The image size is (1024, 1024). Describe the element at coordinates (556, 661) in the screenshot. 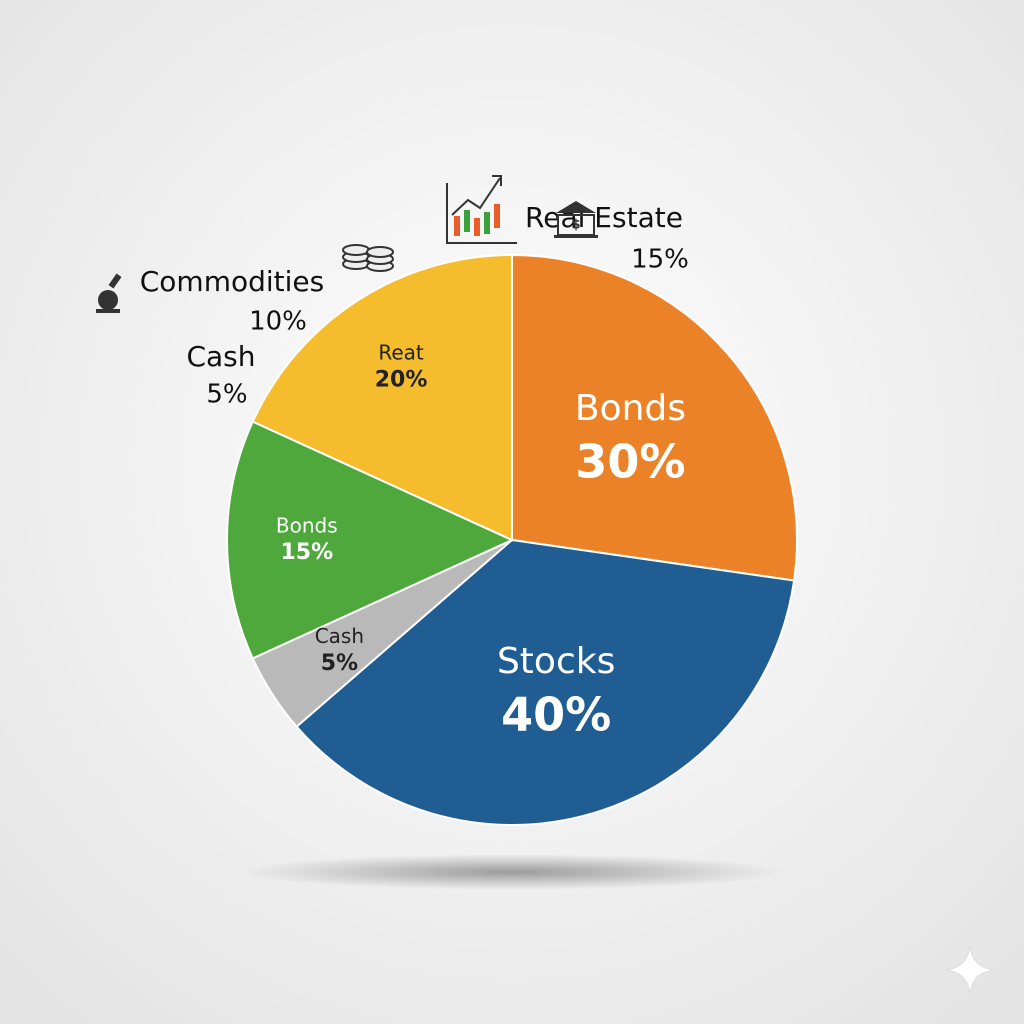

I see `slice-label: Stocks` at that location.